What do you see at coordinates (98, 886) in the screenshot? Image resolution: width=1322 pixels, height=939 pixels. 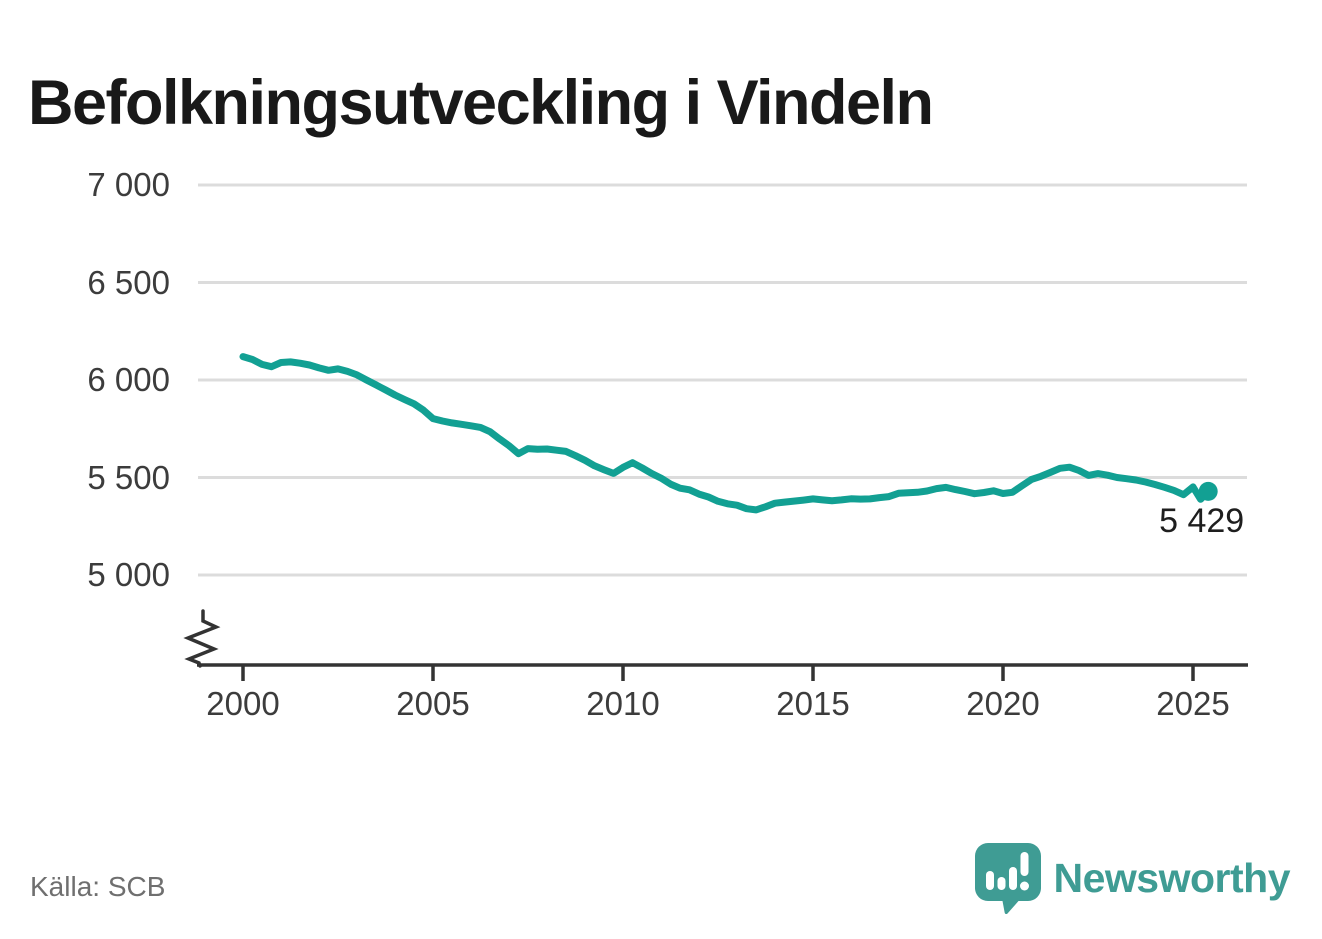 I see `source-note: Källa: SCB` at bounding box center [98, 886].